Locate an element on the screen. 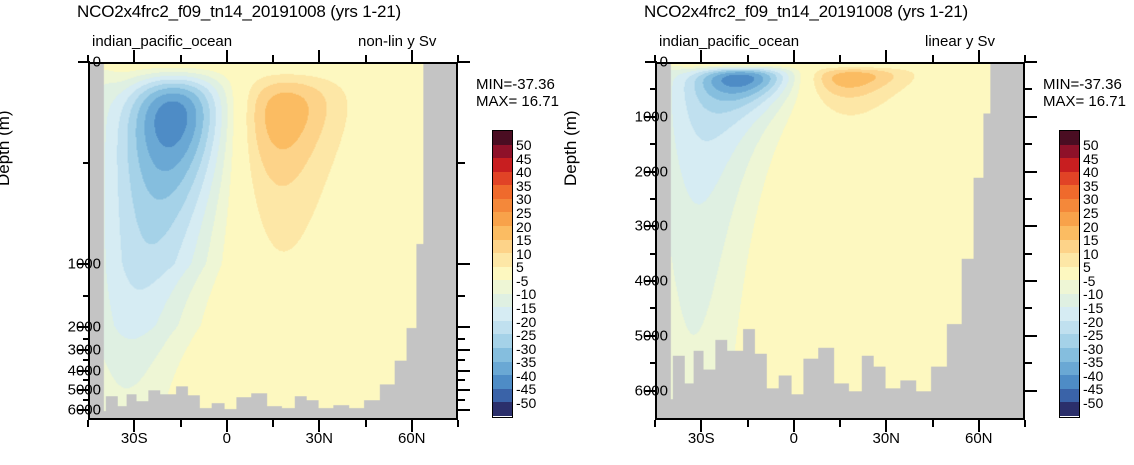 The image size is (1134, 465). colorbar-tick-label: -45 is located at coordinates (1093, 389).